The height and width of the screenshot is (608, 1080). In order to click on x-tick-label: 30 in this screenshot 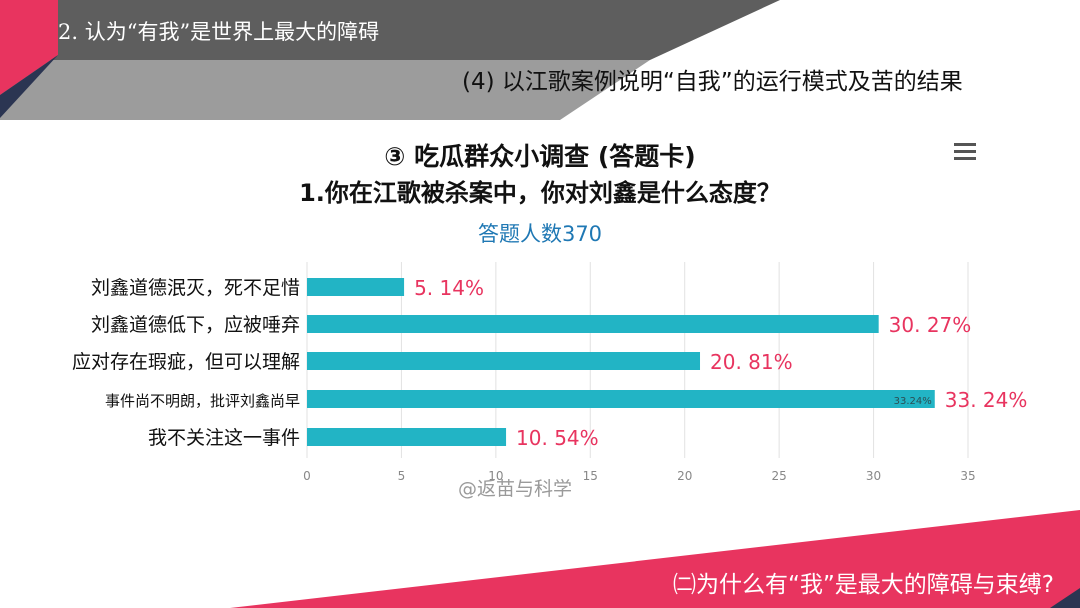, I will do `click(873, 476)`.